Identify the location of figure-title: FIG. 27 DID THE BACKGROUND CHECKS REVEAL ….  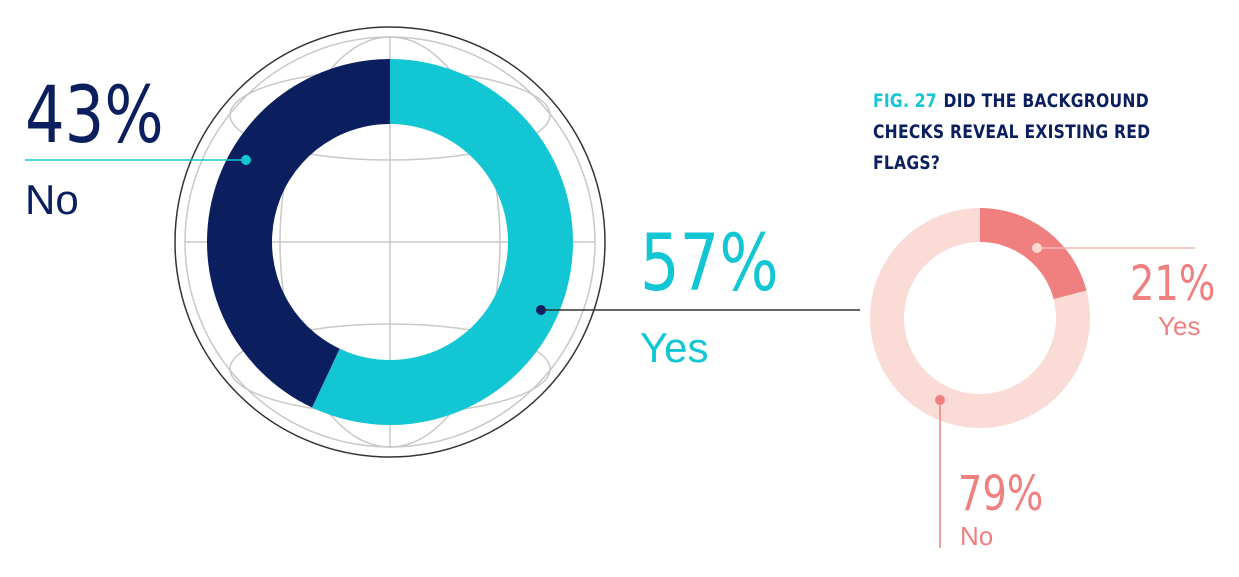
(1020, 132).